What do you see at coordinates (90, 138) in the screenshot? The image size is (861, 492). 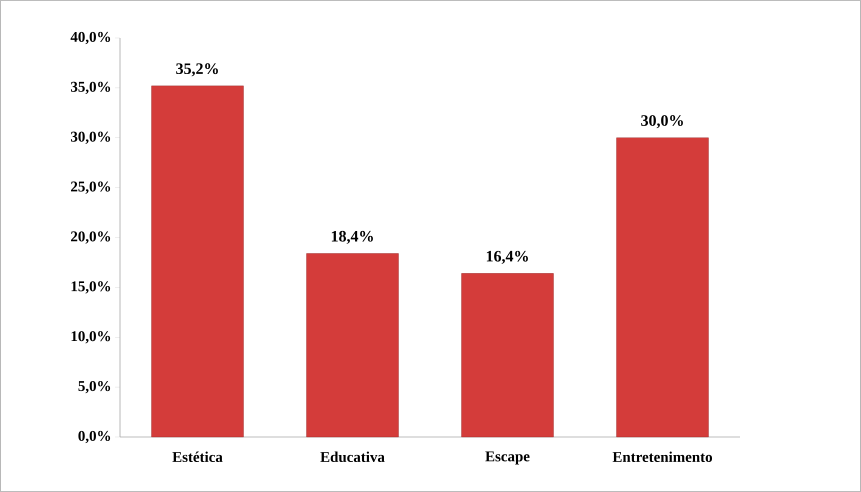 I see `y-tick-label: 30,0%` at bounding box center [90, 138].